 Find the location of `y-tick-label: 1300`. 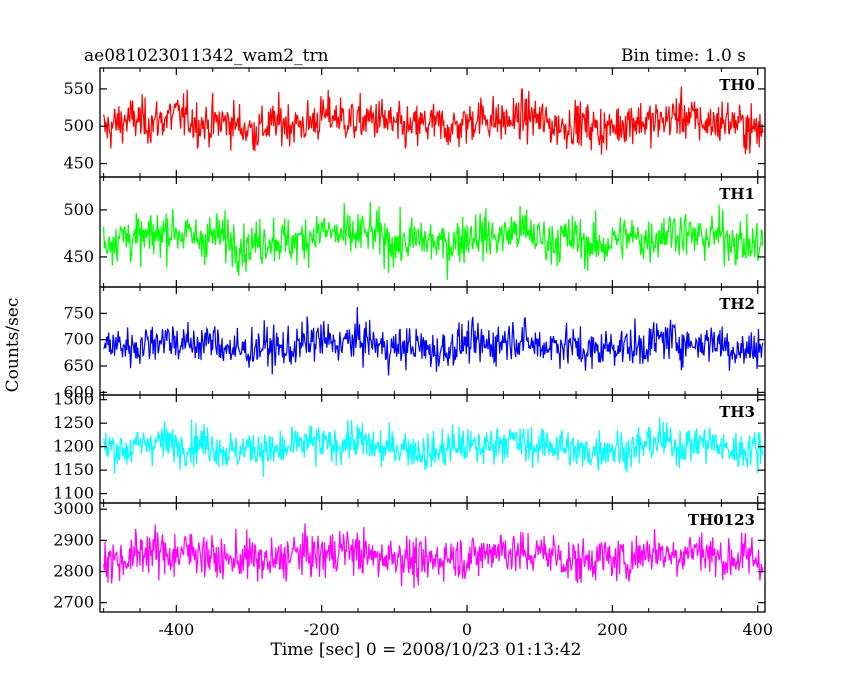

y-tick-label: 1300 is located at coordinates (73, 399).